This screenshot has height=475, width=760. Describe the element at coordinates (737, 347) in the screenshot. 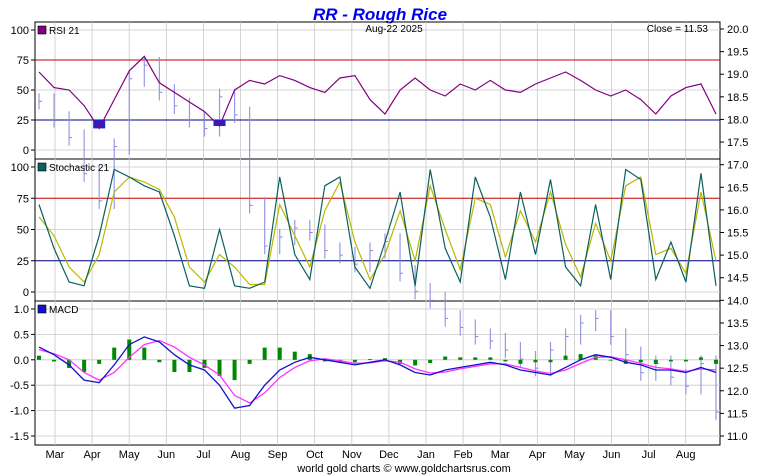

I see `price-tick-label: 13.0` at that location.